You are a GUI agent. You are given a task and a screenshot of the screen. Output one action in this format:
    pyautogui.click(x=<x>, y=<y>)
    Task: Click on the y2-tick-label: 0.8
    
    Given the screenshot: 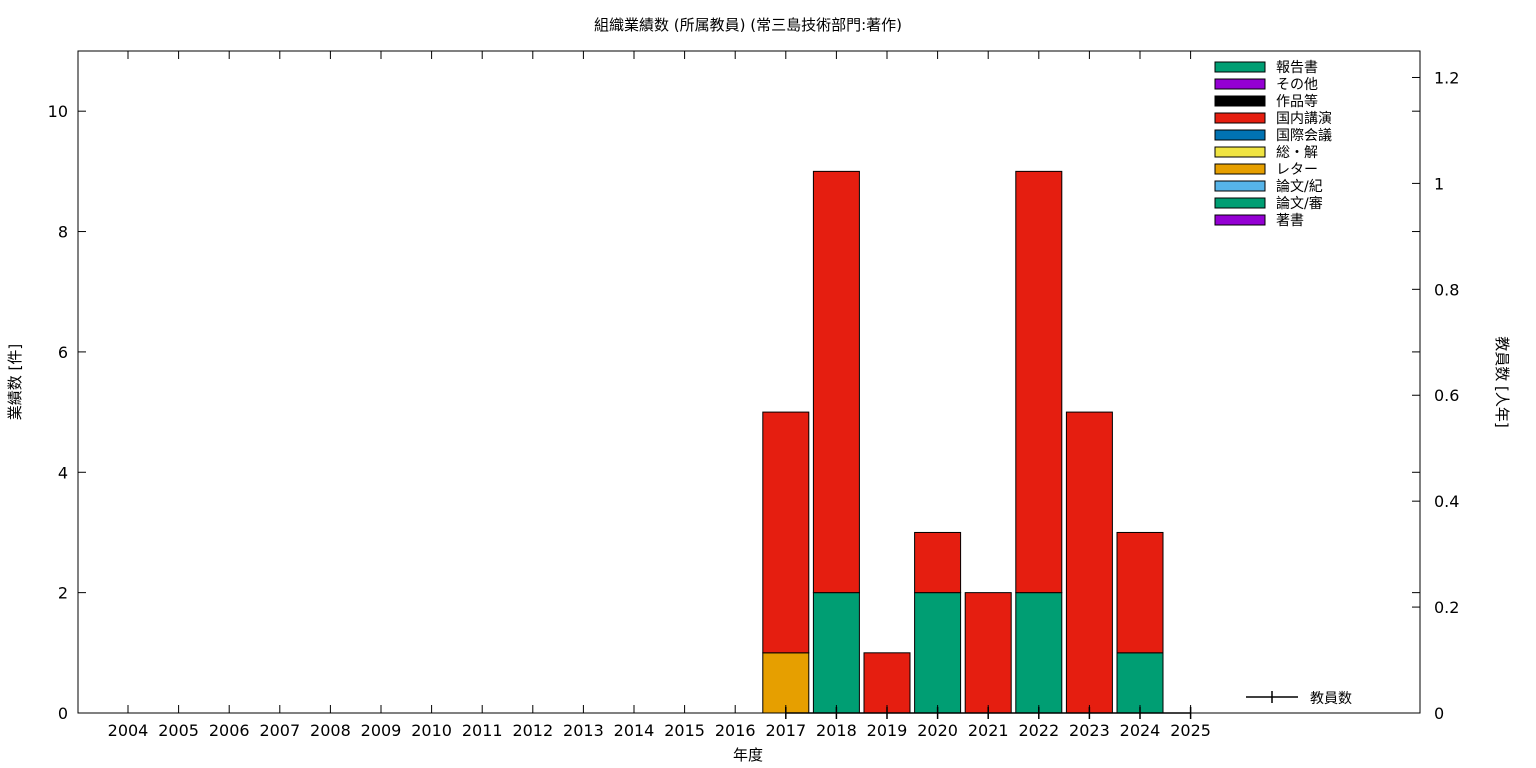 What is the action you would take?
    pyautogui.click(x=1446, y=289)
    